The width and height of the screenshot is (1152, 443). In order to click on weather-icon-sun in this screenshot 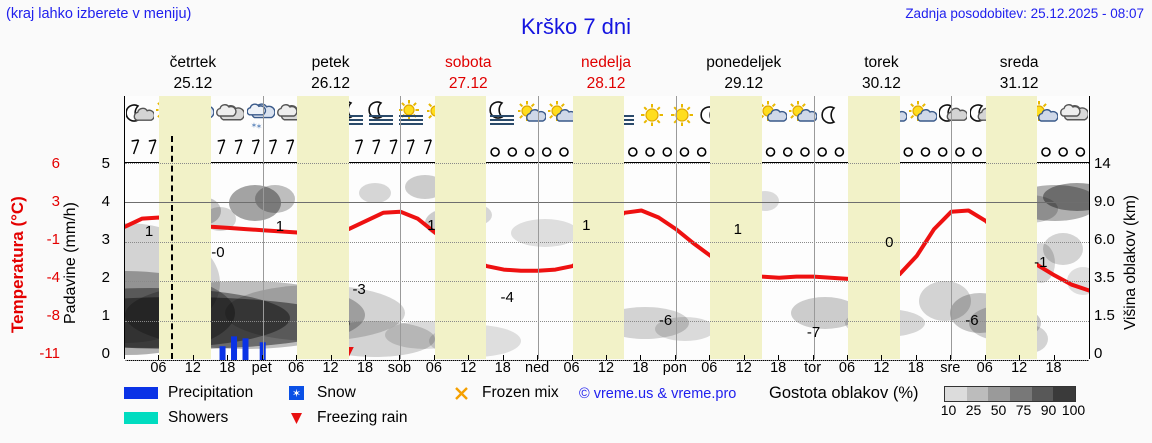, I will do `click(682, 115)`.